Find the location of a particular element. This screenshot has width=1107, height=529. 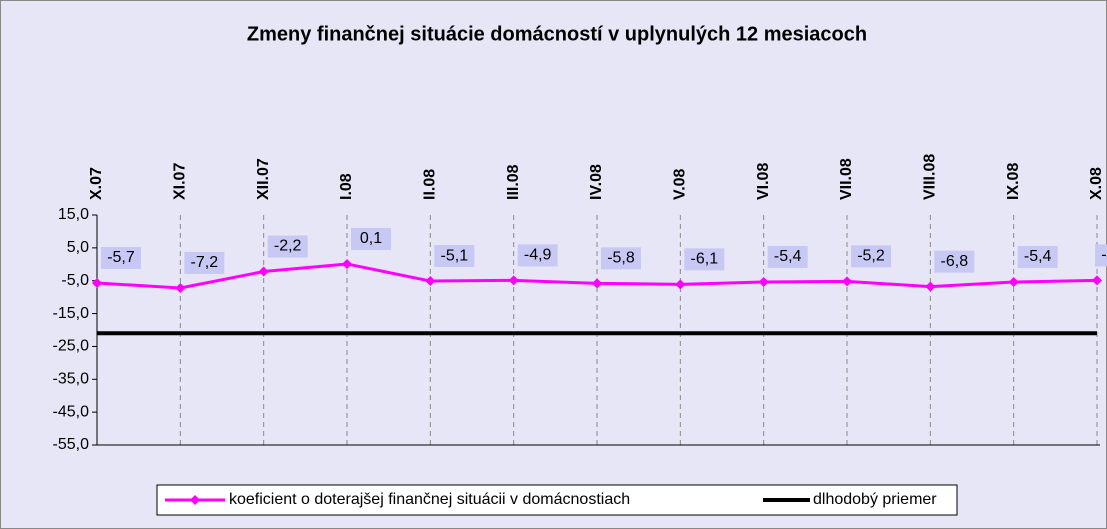

x-tick-label: V.08 is located at coordinates (680, 184).